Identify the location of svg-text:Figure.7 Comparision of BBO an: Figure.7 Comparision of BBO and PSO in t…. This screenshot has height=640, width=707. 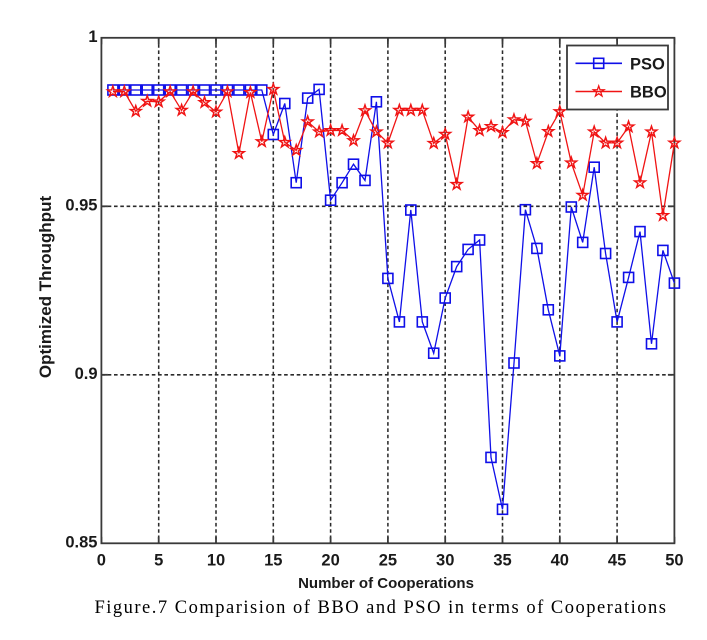
(380, 608).